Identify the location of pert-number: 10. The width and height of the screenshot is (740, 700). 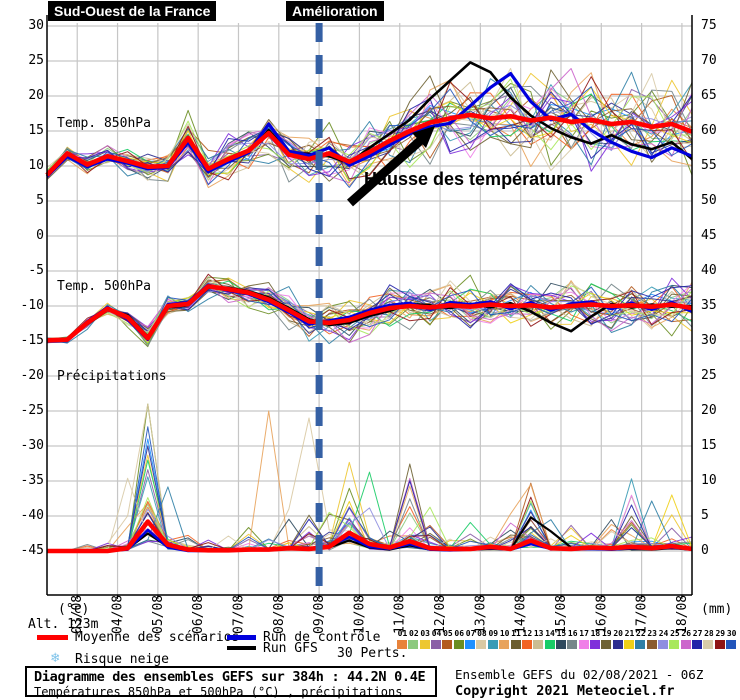
(504, 633).